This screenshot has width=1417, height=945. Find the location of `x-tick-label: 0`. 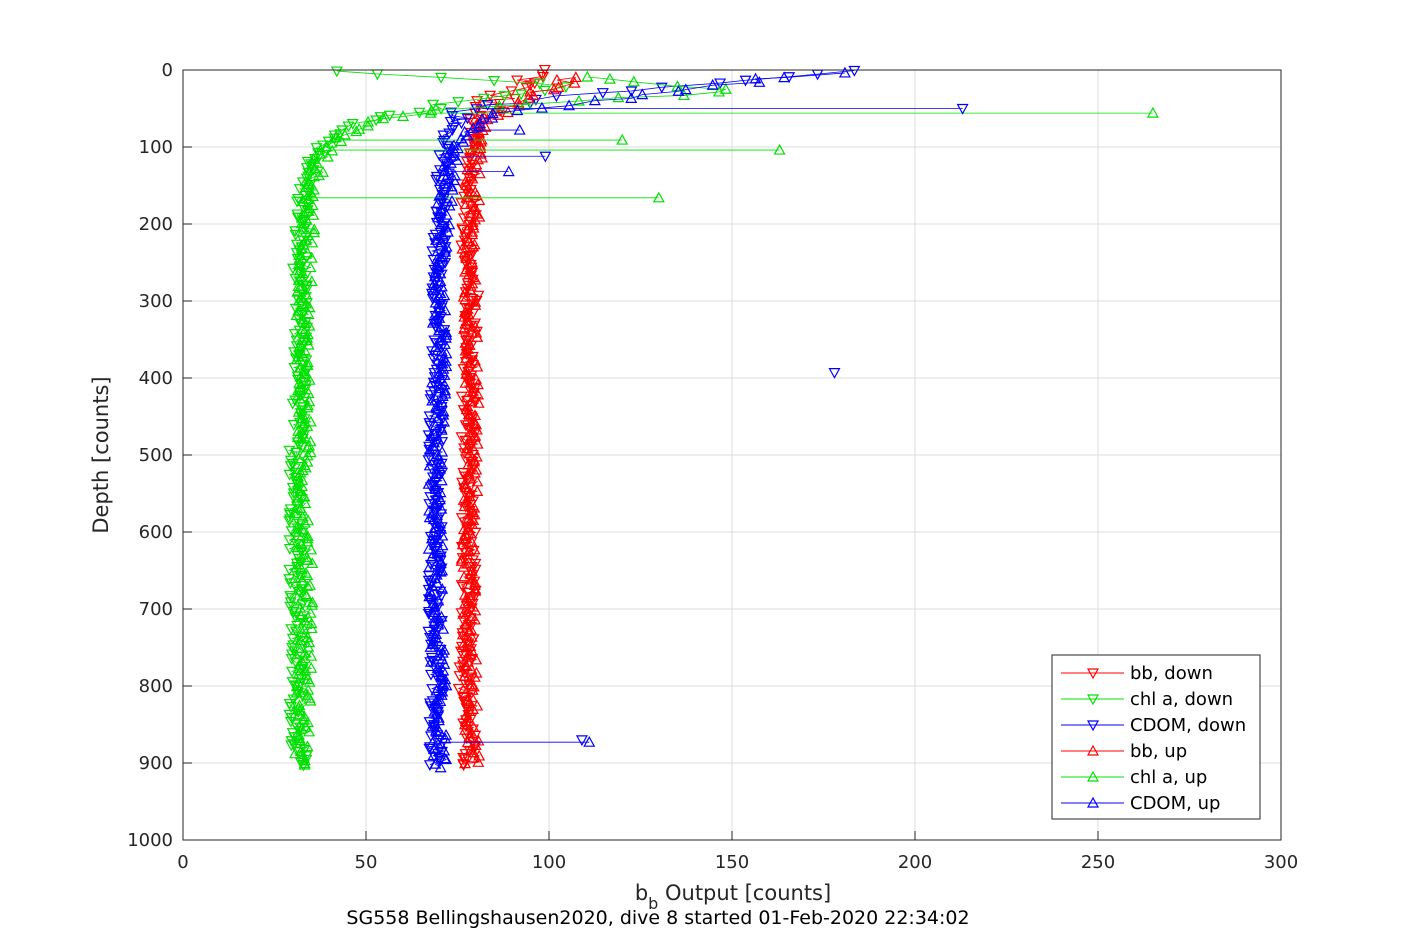

x-tick-label: 0 is located at coordinates (182, 862).